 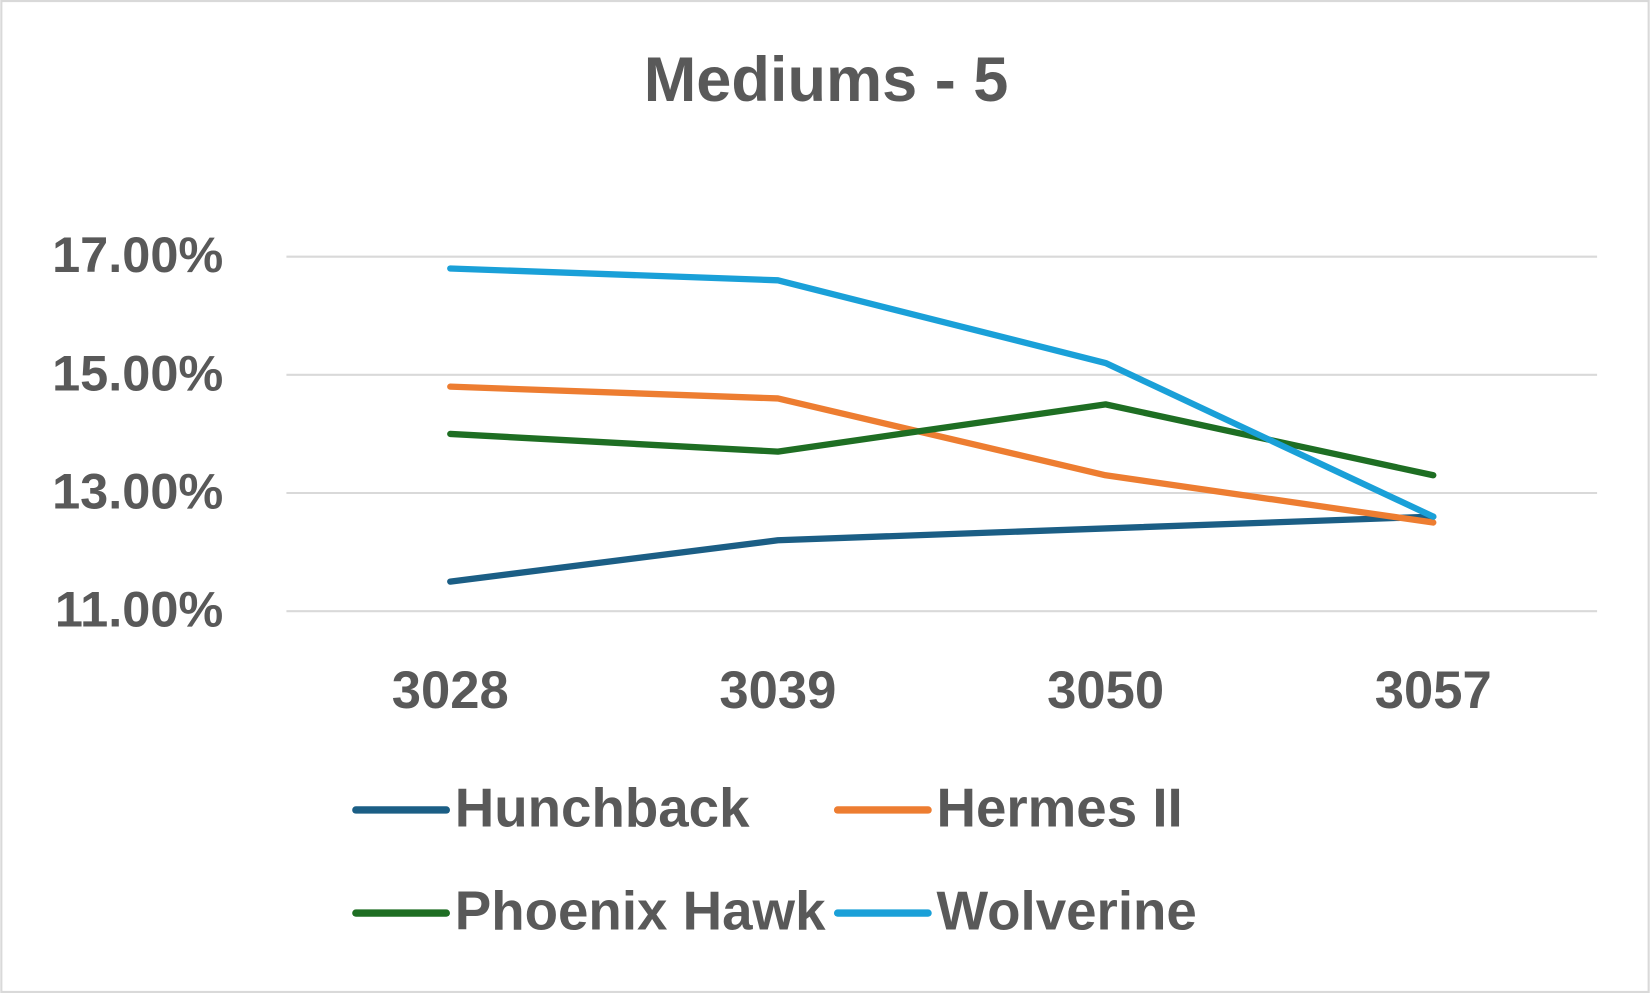 I want to click on legend-label: Phoenix Hawk, so click(x=640, y=911).